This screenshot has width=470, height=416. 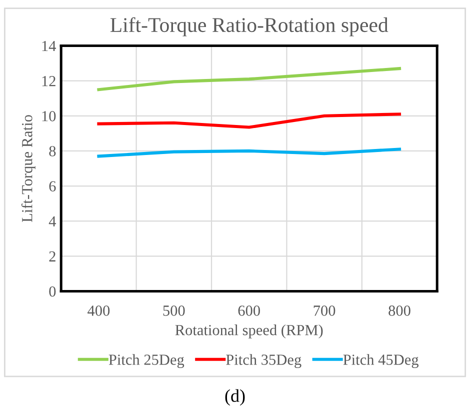 What do you see at coordinates (381, 361) in the screenshot?
I see `legend-label: Pitch 45Deg` at bounding box center [381, 361].